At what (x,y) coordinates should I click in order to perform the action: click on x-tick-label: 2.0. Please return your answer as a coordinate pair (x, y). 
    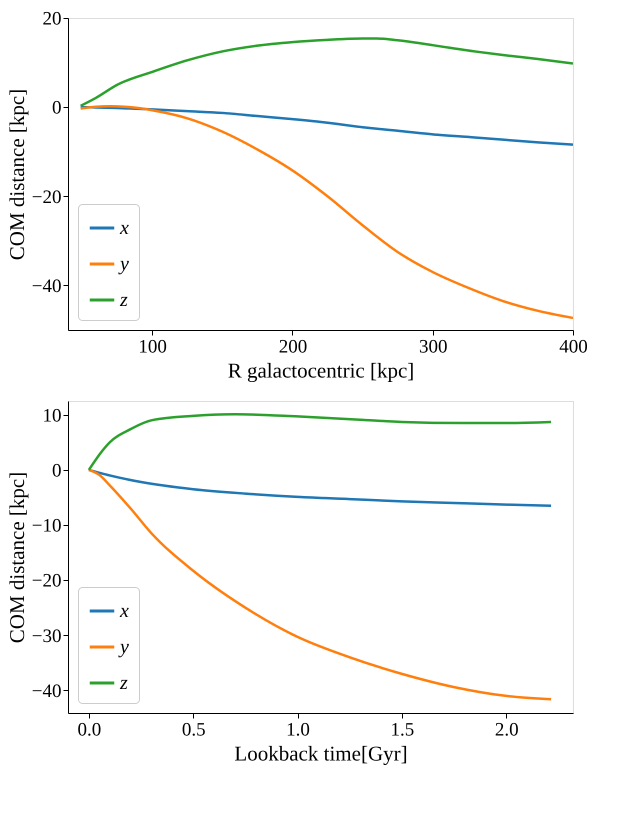
    Looking at the image, I should click on (506, 730).